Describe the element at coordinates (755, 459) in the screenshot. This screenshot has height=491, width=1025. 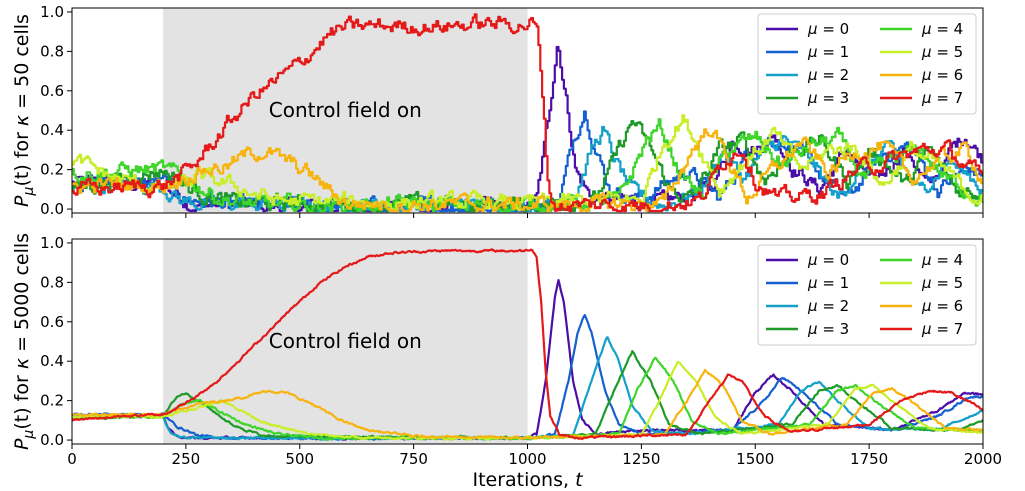
I see `x-tick-label: 1500` at that location.